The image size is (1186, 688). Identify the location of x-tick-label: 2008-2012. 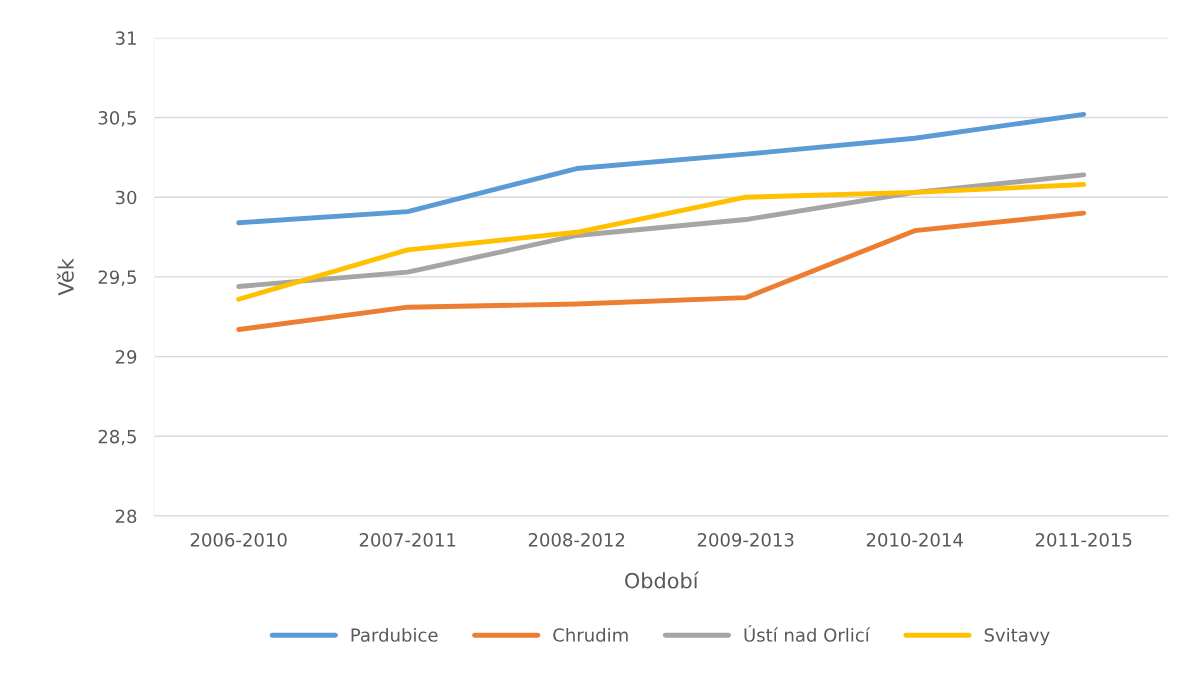
(576, 539).